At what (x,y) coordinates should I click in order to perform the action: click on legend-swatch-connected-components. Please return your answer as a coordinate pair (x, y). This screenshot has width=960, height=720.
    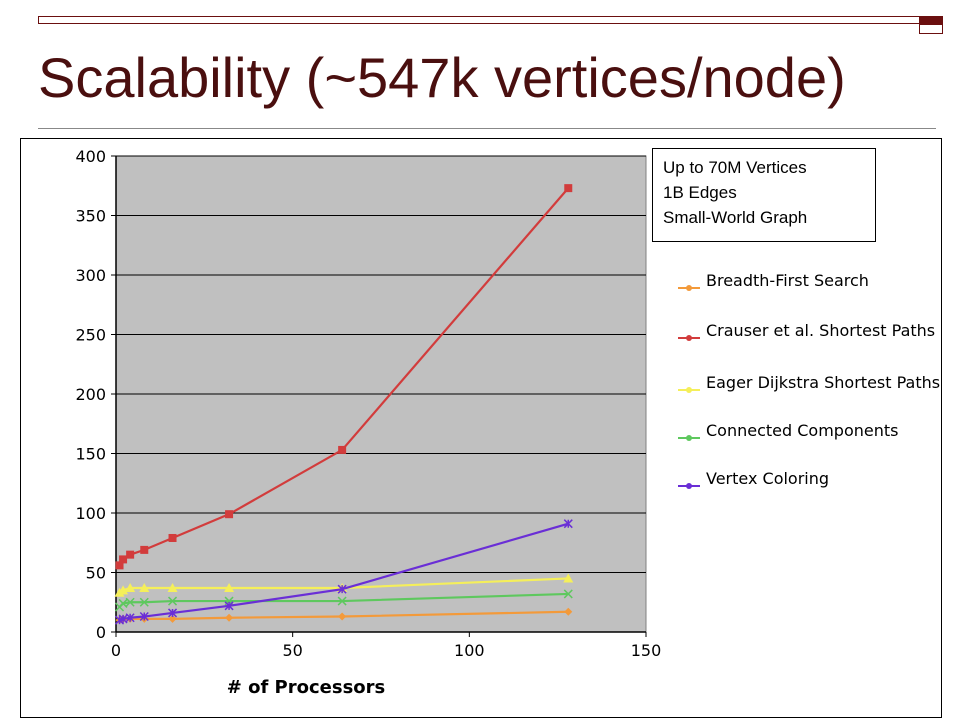
    Looking at the image, I should click on (689, 434).